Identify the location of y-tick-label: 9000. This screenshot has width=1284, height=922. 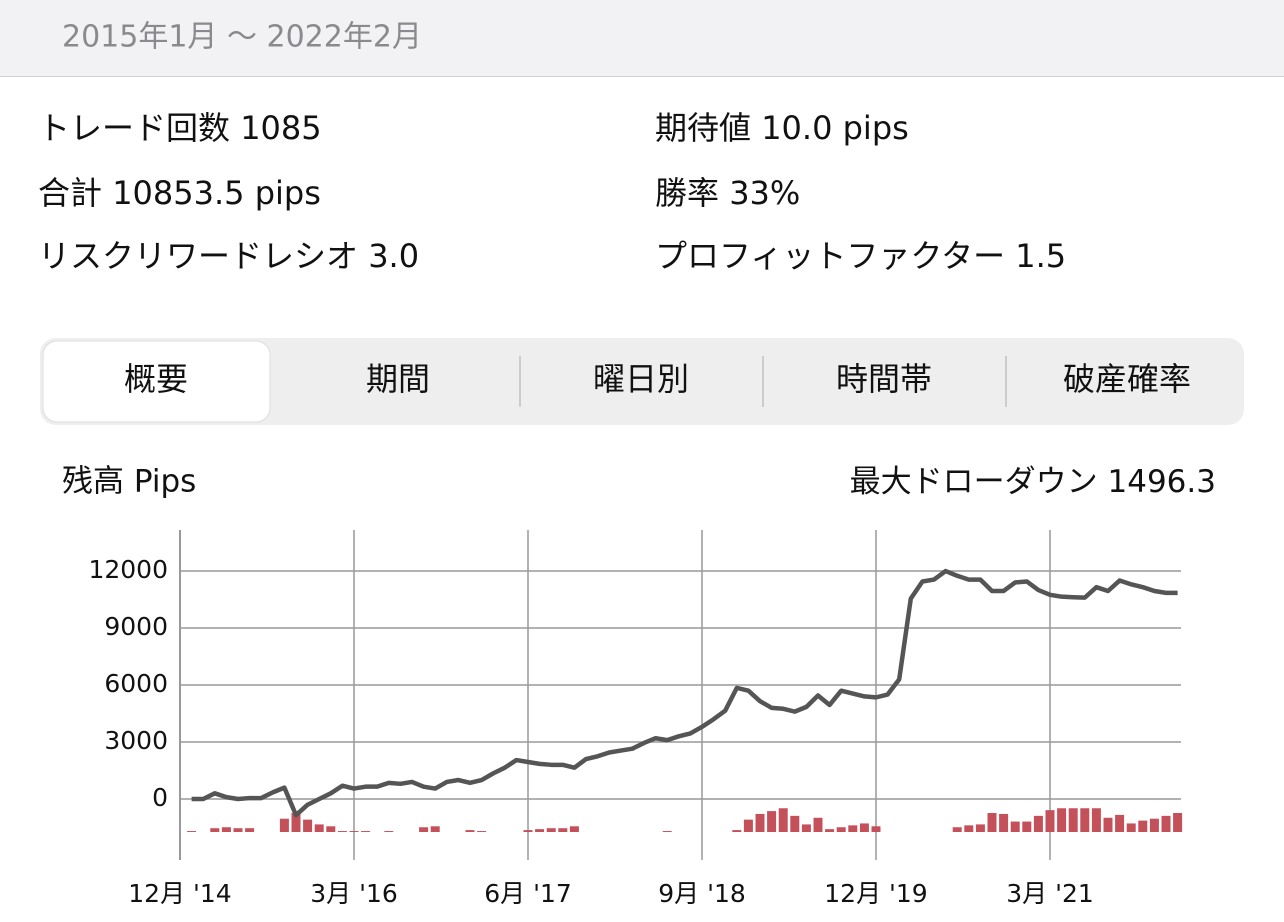
(136, 626).